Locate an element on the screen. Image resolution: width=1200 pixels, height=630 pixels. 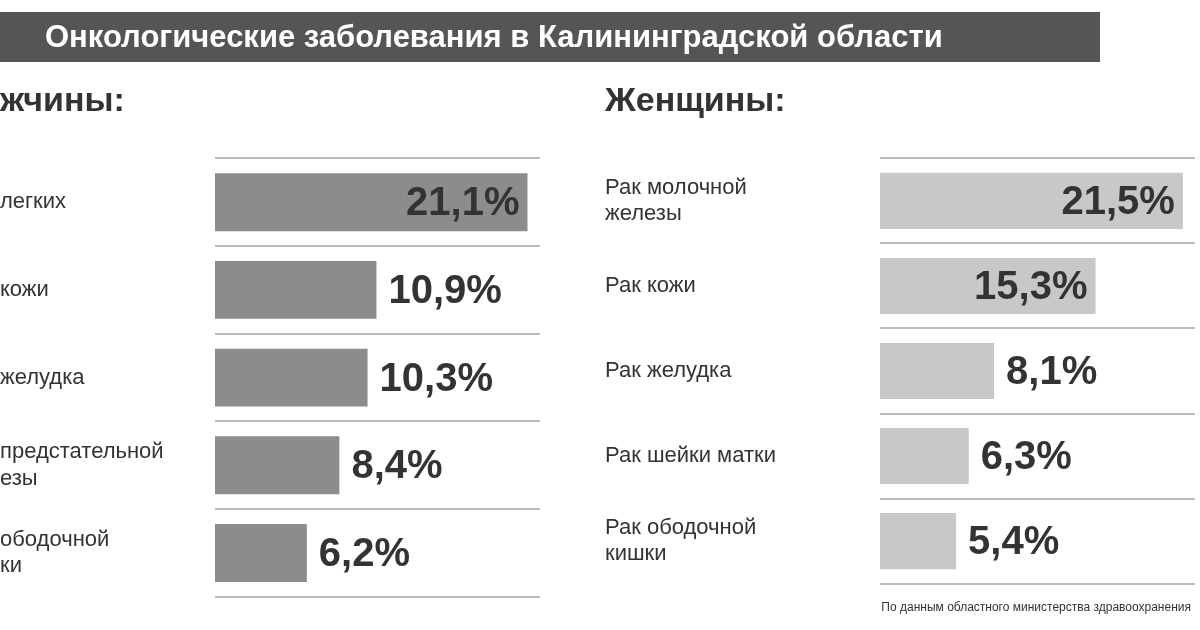
y-tick-label: ободочной ки is located at coordinates (55, 551).